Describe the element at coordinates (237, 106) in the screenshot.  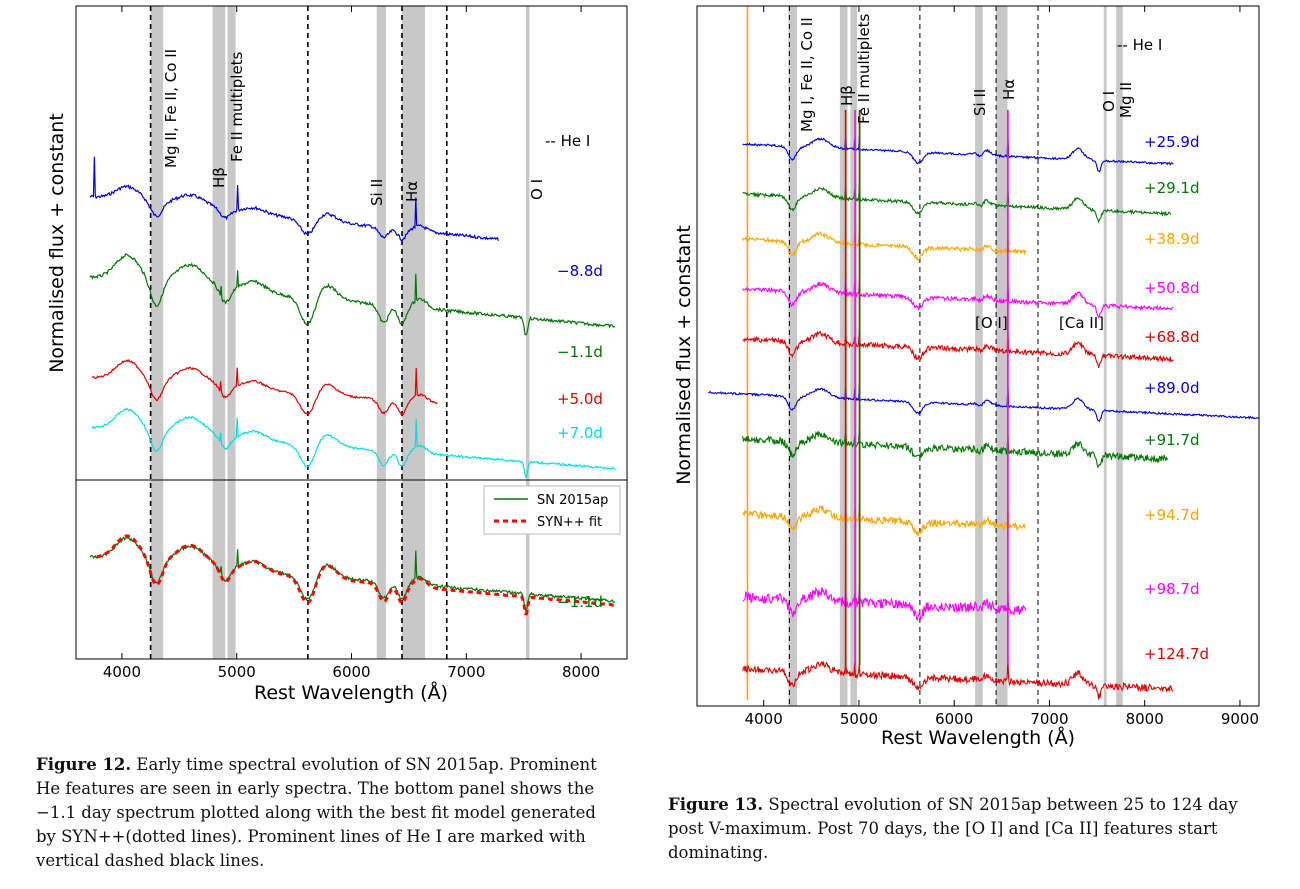
I see `fig12-label-fe: Fe II multiplets` at that location.